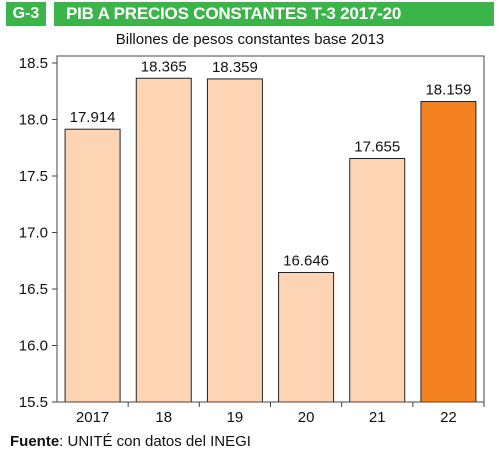  What do you see at coordinates (306, 261) in the screenshot?
I see `bar-value-label: 16.646` at bounding box center [306, 261].